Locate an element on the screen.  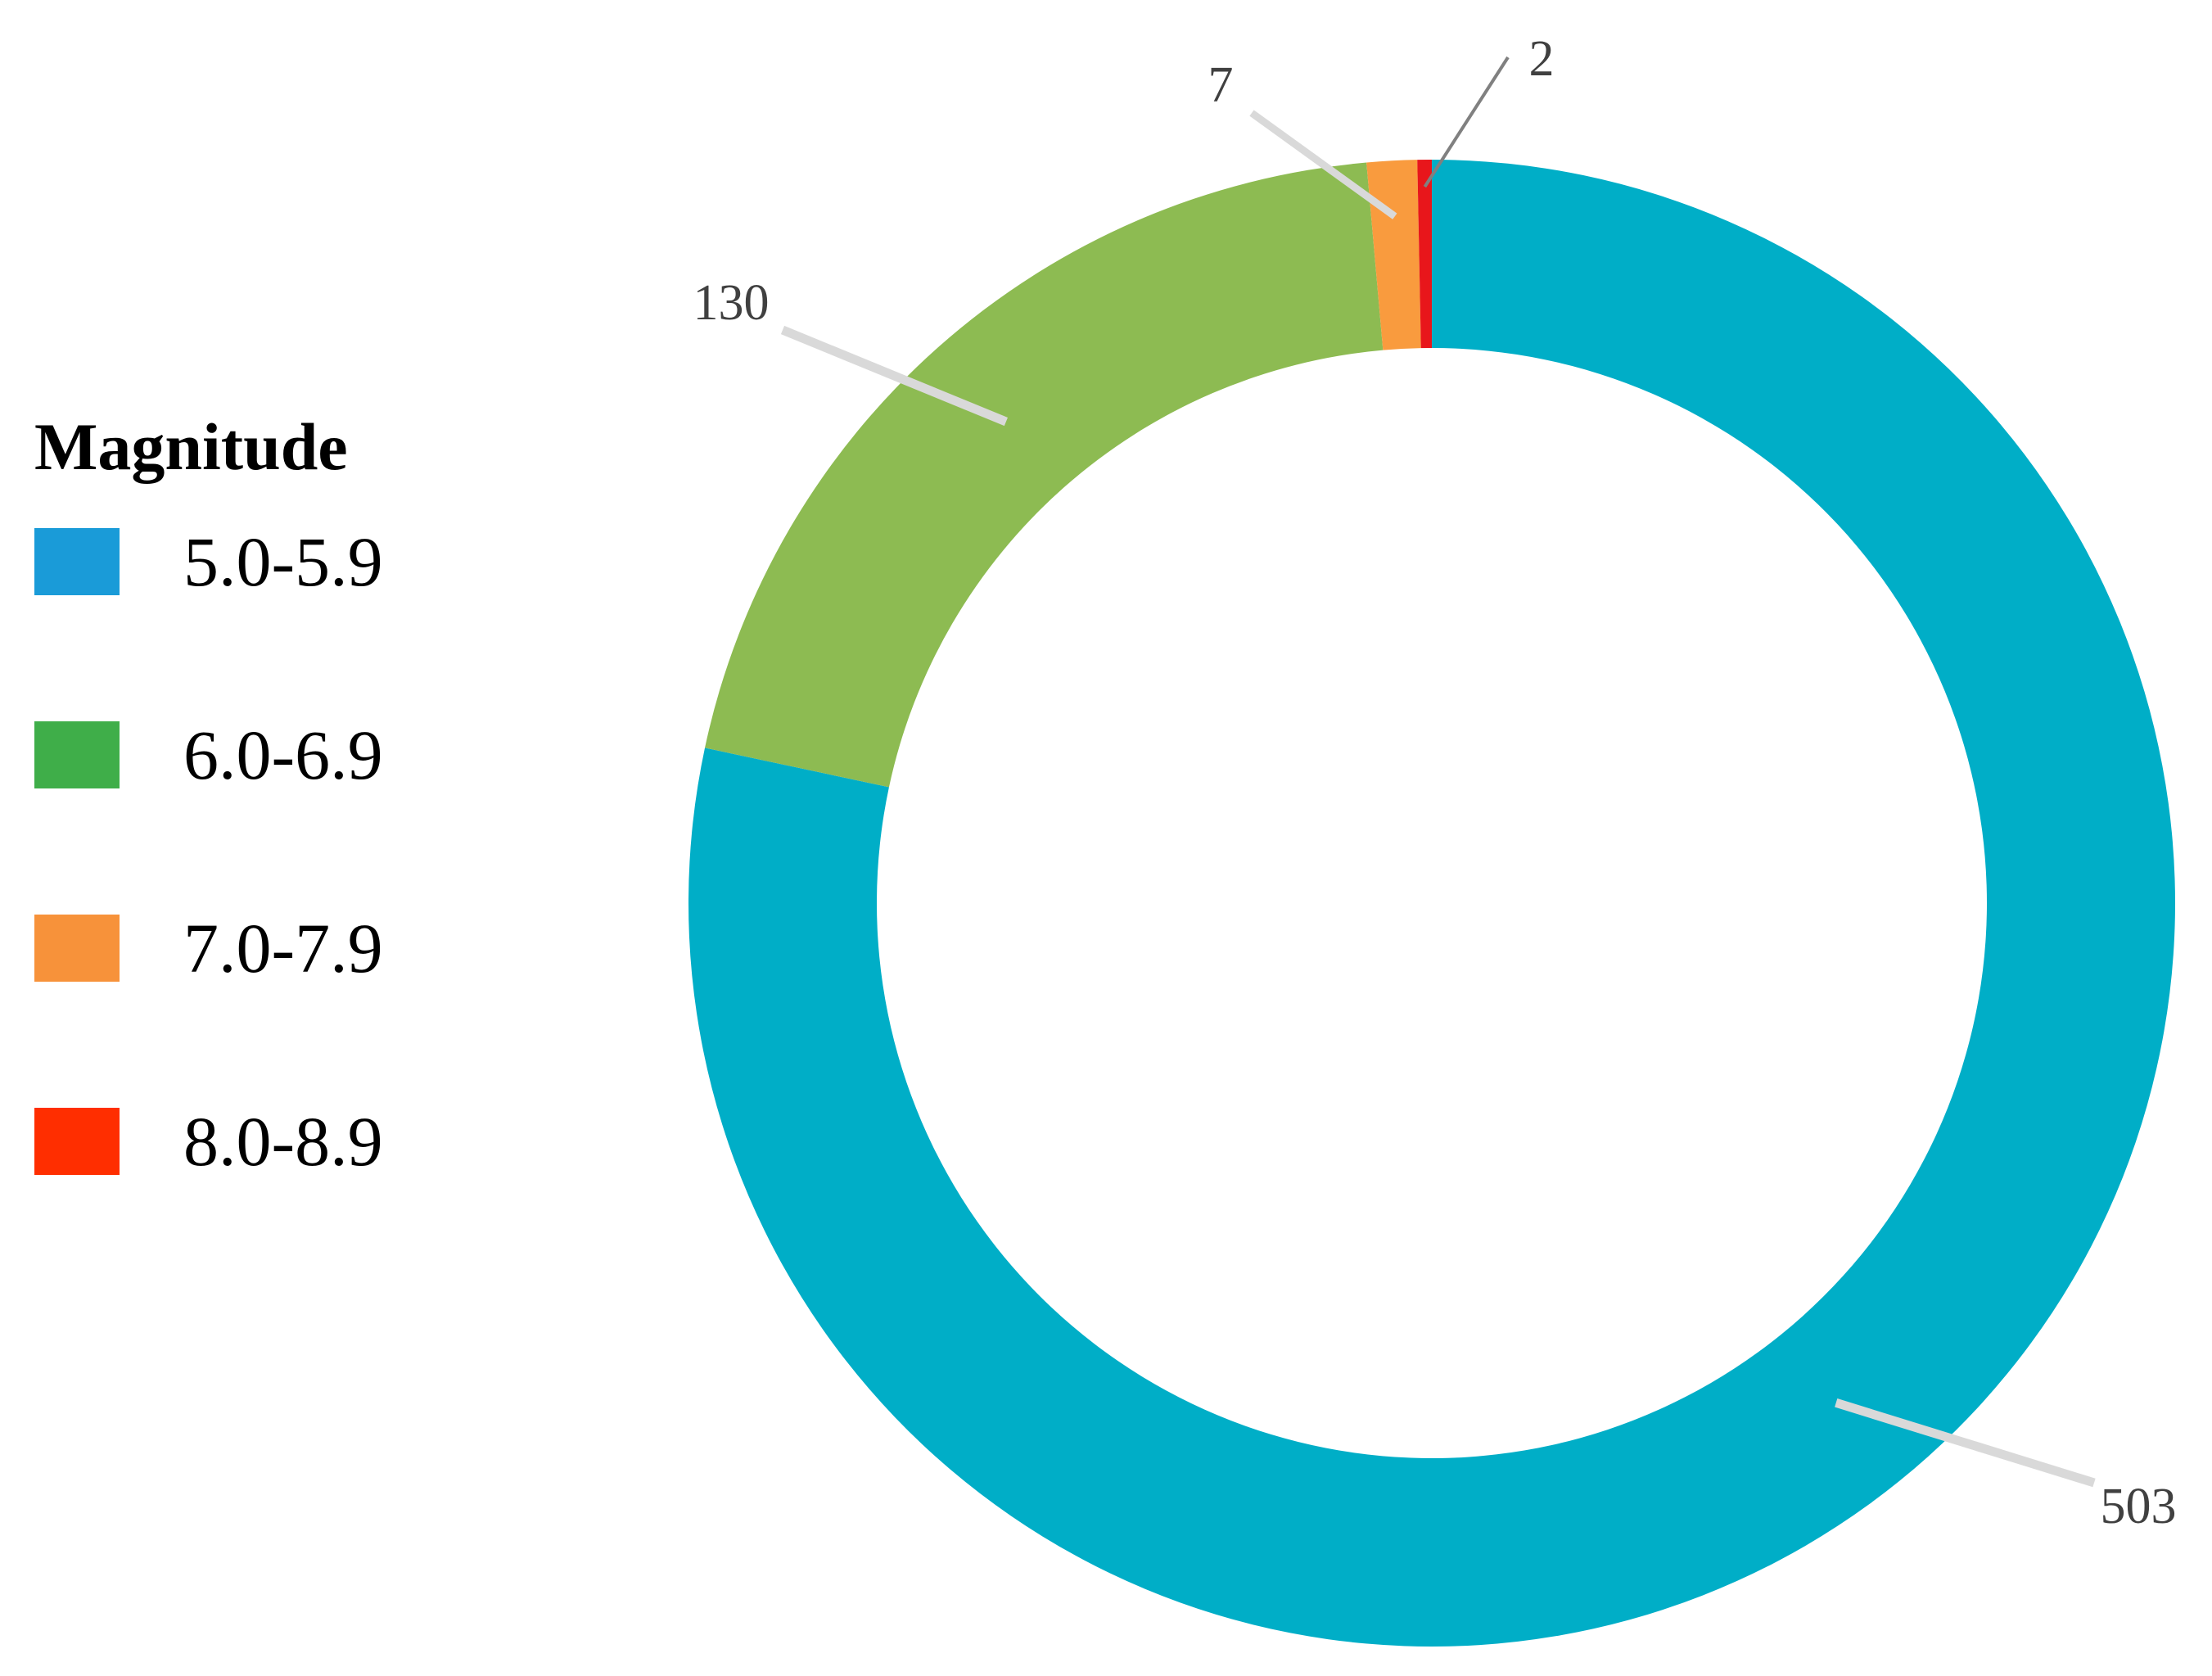
legend-item-0: 5.0-5.9 is located at coordinates (208, 561).